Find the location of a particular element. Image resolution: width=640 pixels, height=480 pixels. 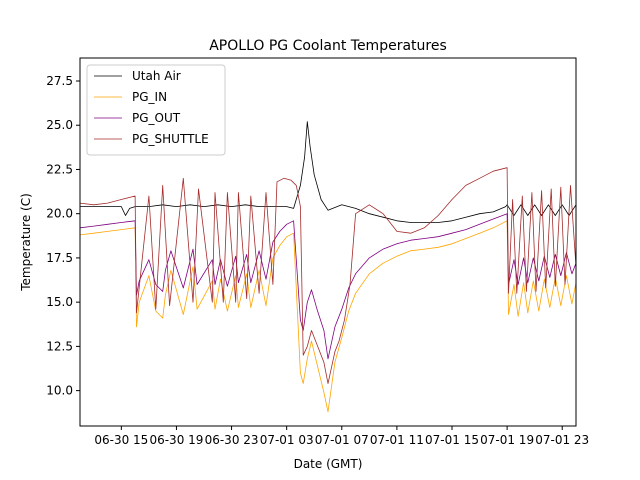

x-tick-label: 06-30 19 is located at coordinates (176, 440).